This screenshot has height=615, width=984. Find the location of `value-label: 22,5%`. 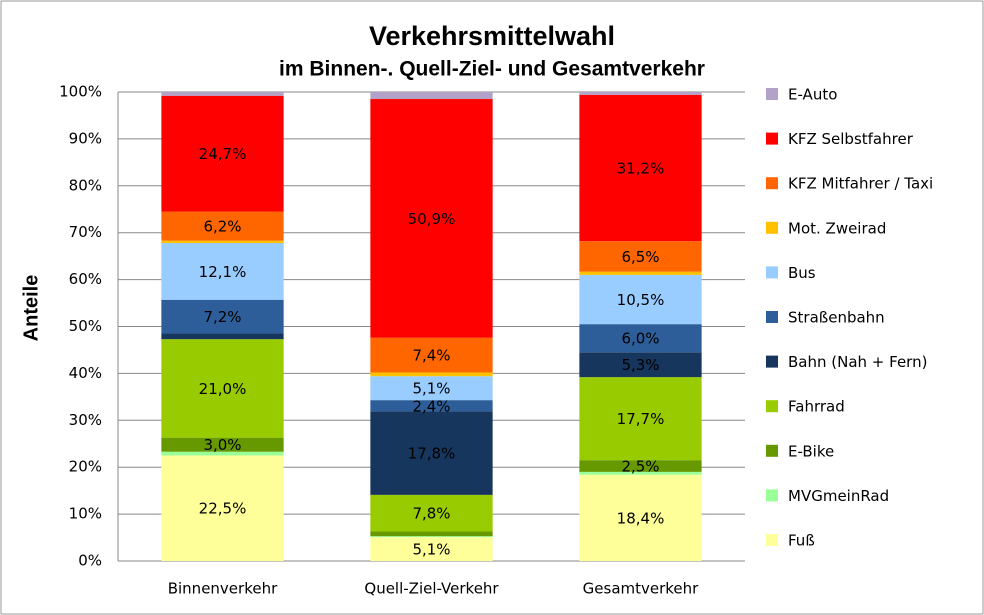

value-label: 22,5% is located at coordinates (223, 509).